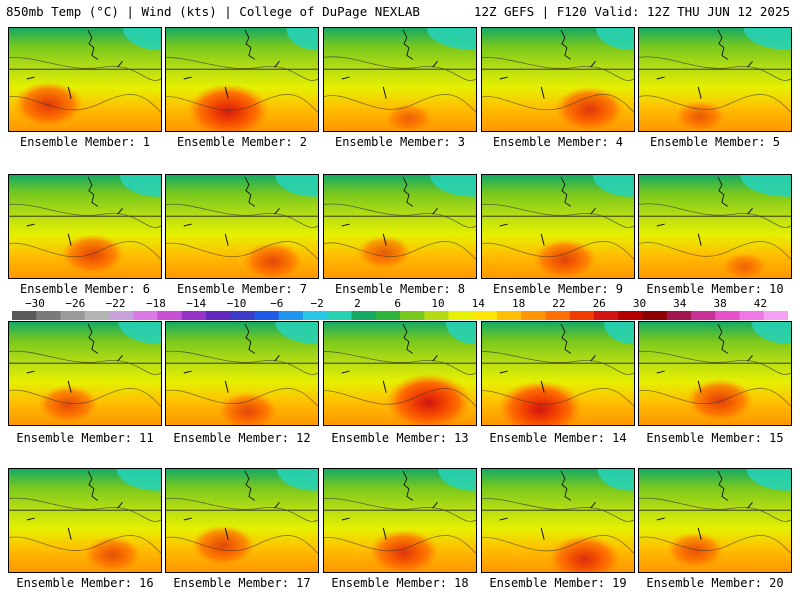 This screenshot has height=600, width=800. Describe the element at coordinates (242, 142) in the screenshot. I see `ensemble-member-label-2: Ensemble Member: 2` at that location.